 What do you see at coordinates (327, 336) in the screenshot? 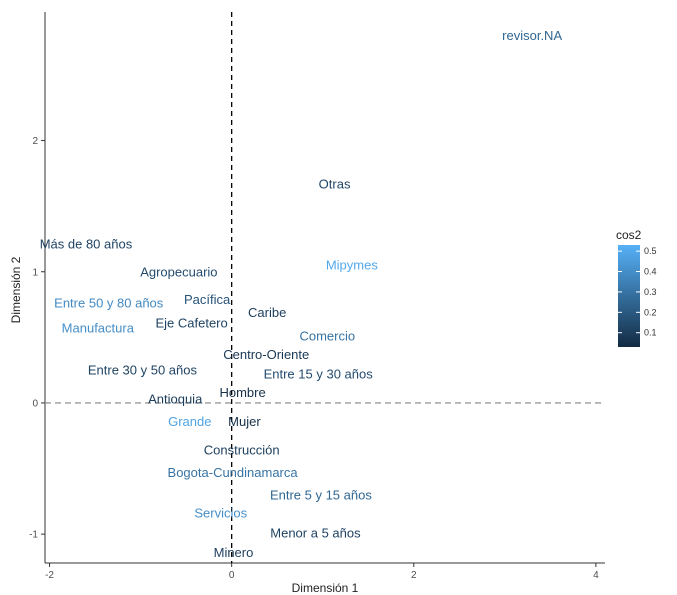
I see `point-label: Comercio` at bounding box center [327, 336].